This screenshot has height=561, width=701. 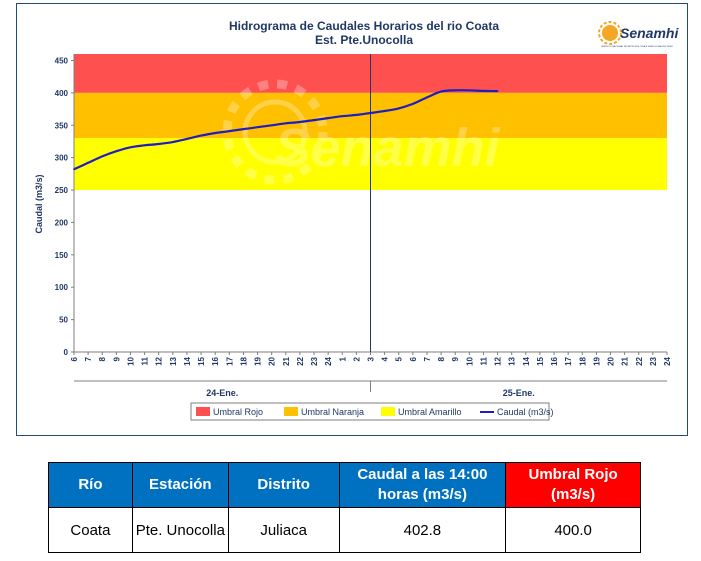 I want to click on y-tick-label: 300, so click(x=62, y=158).